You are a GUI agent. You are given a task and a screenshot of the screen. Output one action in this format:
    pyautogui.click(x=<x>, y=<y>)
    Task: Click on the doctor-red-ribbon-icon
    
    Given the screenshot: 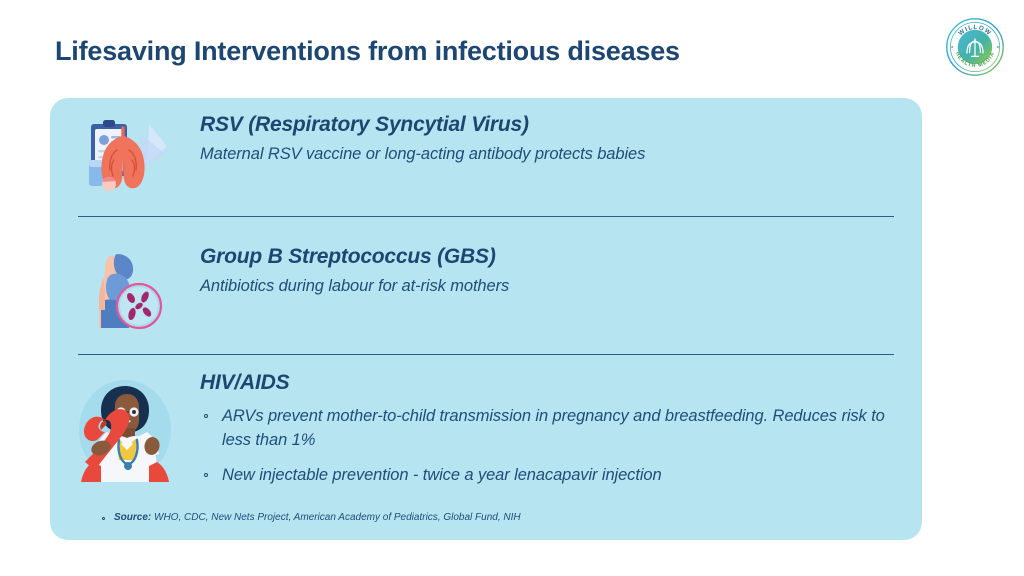 What is the action you would take?
    pyautogui.click(x=125, y=427)
    